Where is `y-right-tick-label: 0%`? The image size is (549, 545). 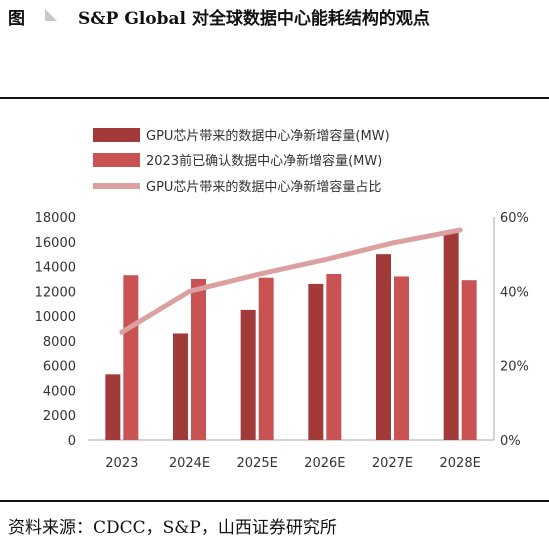
y-right-tick-label: 0% is located at coordinates (510, 441).